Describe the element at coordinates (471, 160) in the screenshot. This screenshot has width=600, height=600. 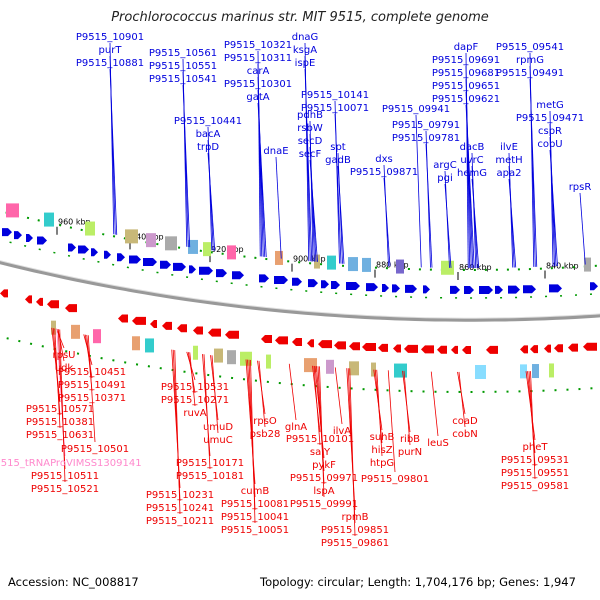
I see `forward-gene-label: uvrC` at that location.